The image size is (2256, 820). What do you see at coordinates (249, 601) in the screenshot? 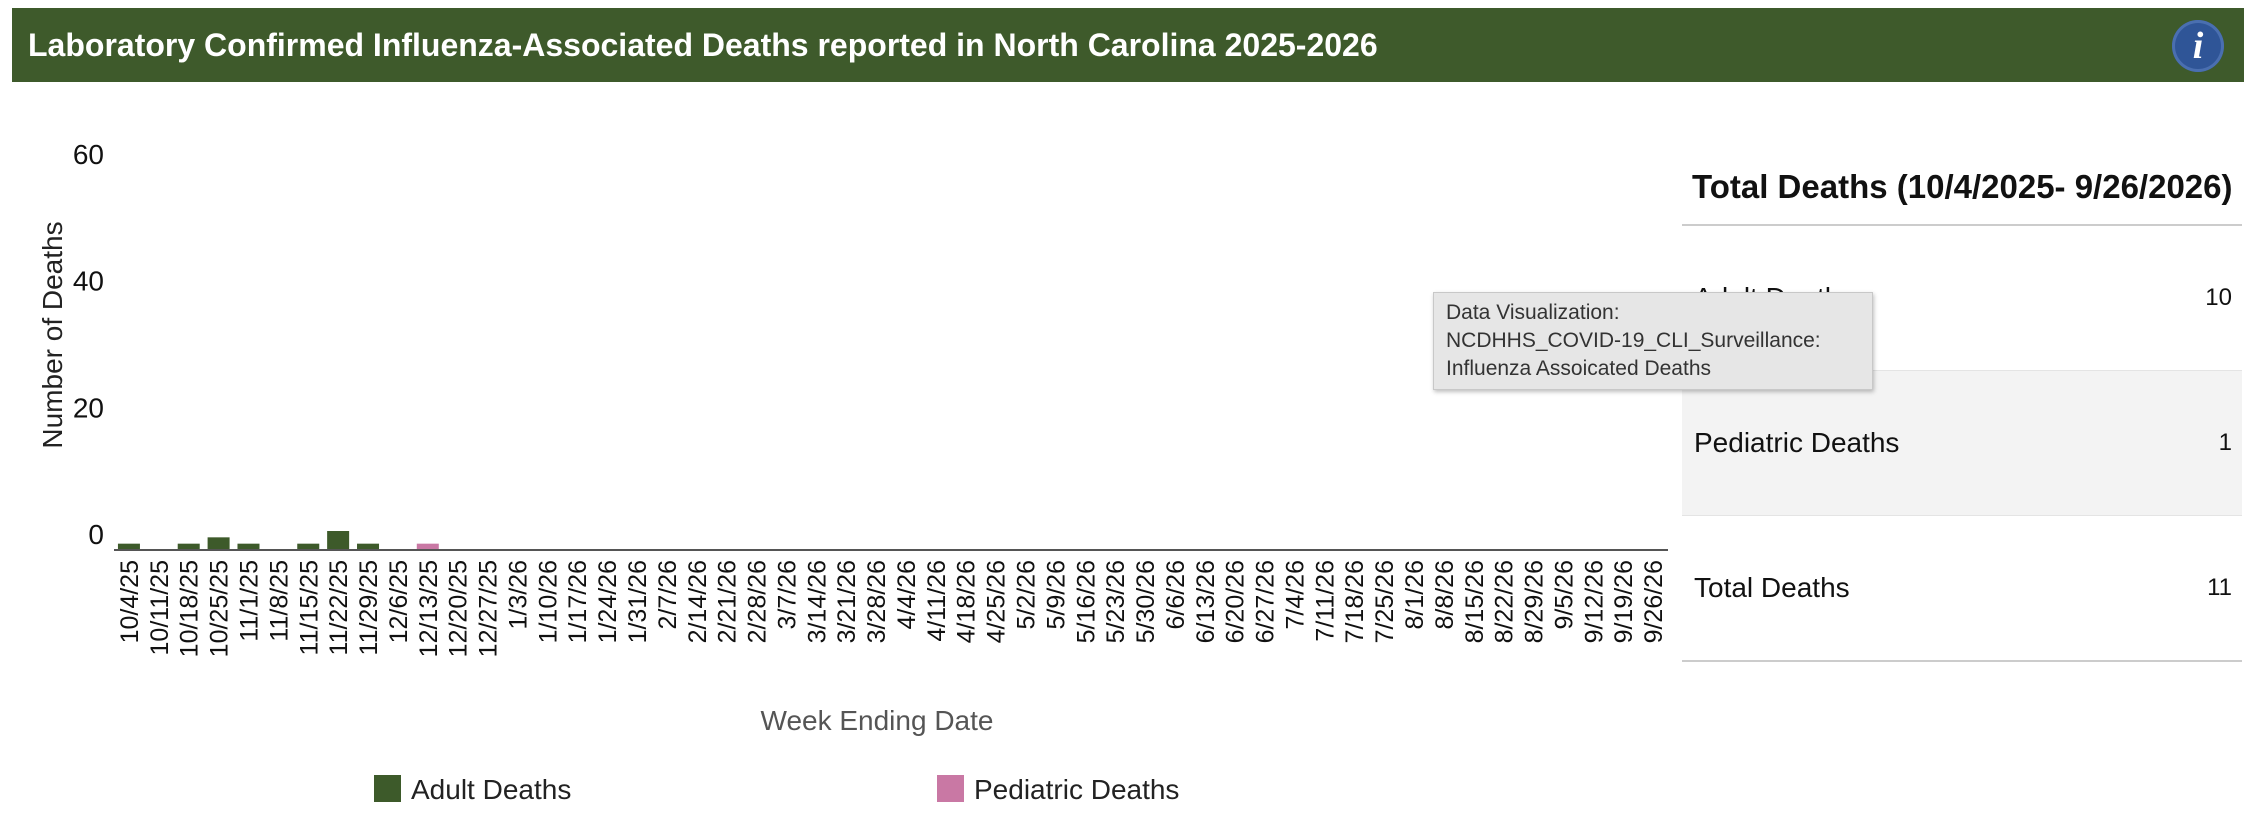
I see `x-tick-label: 11/1/25` at bounding box center [249, 601].